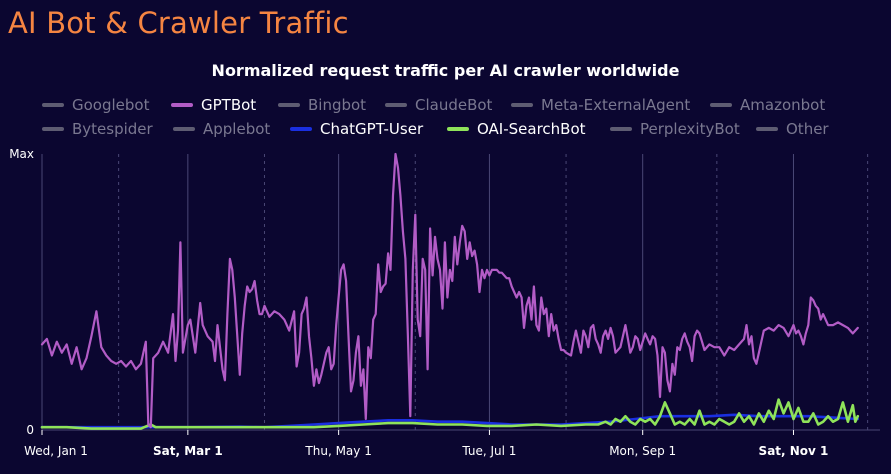 The image size is (891, 474). Describe the element at coordinates (454, 105) in the screenshot. I see `legend-label: ClaudeBot` at that location.